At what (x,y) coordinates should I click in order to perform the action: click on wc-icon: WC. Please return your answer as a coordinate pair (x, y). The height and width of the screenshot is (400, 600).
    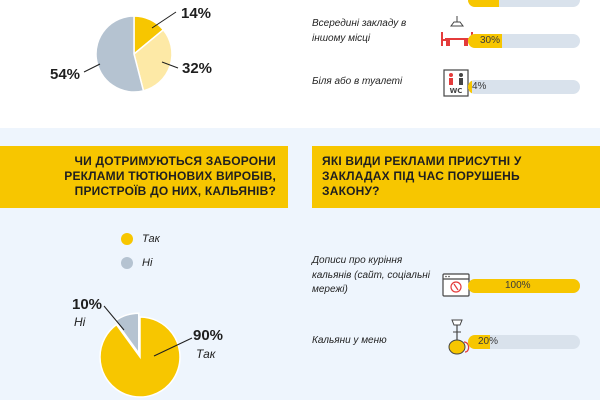
    Looking at the image, I should click on (456, 83).